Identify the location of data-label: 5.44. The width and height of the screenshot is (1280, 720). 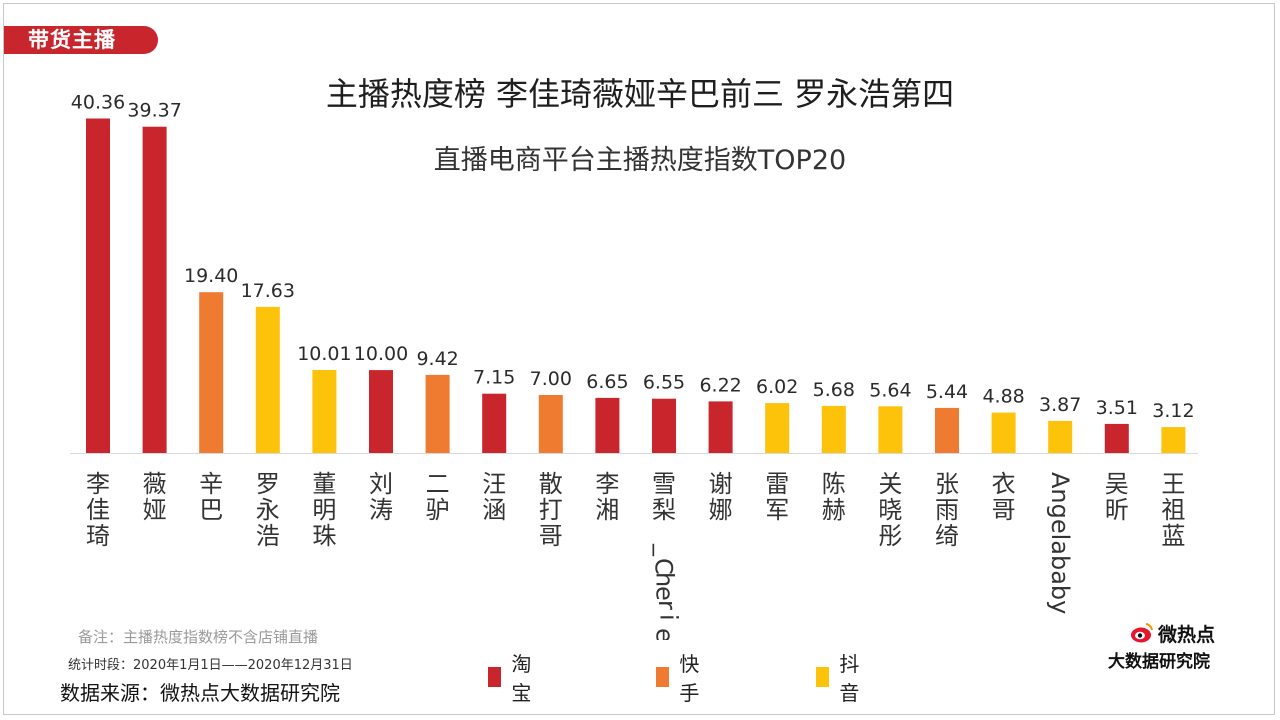
(947, 392).